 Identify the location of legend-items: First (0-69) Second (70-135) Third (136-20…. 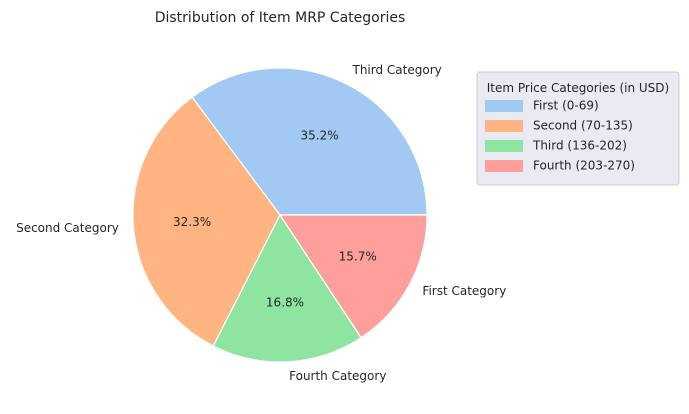
(560, 136).